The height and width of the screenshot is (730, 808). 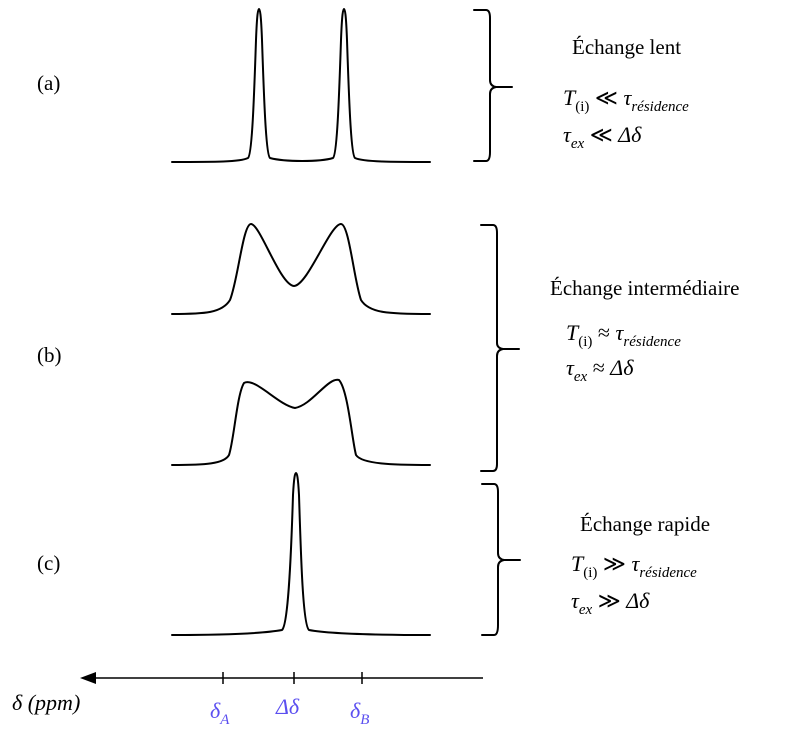 What do you see at coordinates (602, 137) in the screenshot?
I see `equation-exchange-slow: τex ≪ Δδ` at bounding box center [602, 137].